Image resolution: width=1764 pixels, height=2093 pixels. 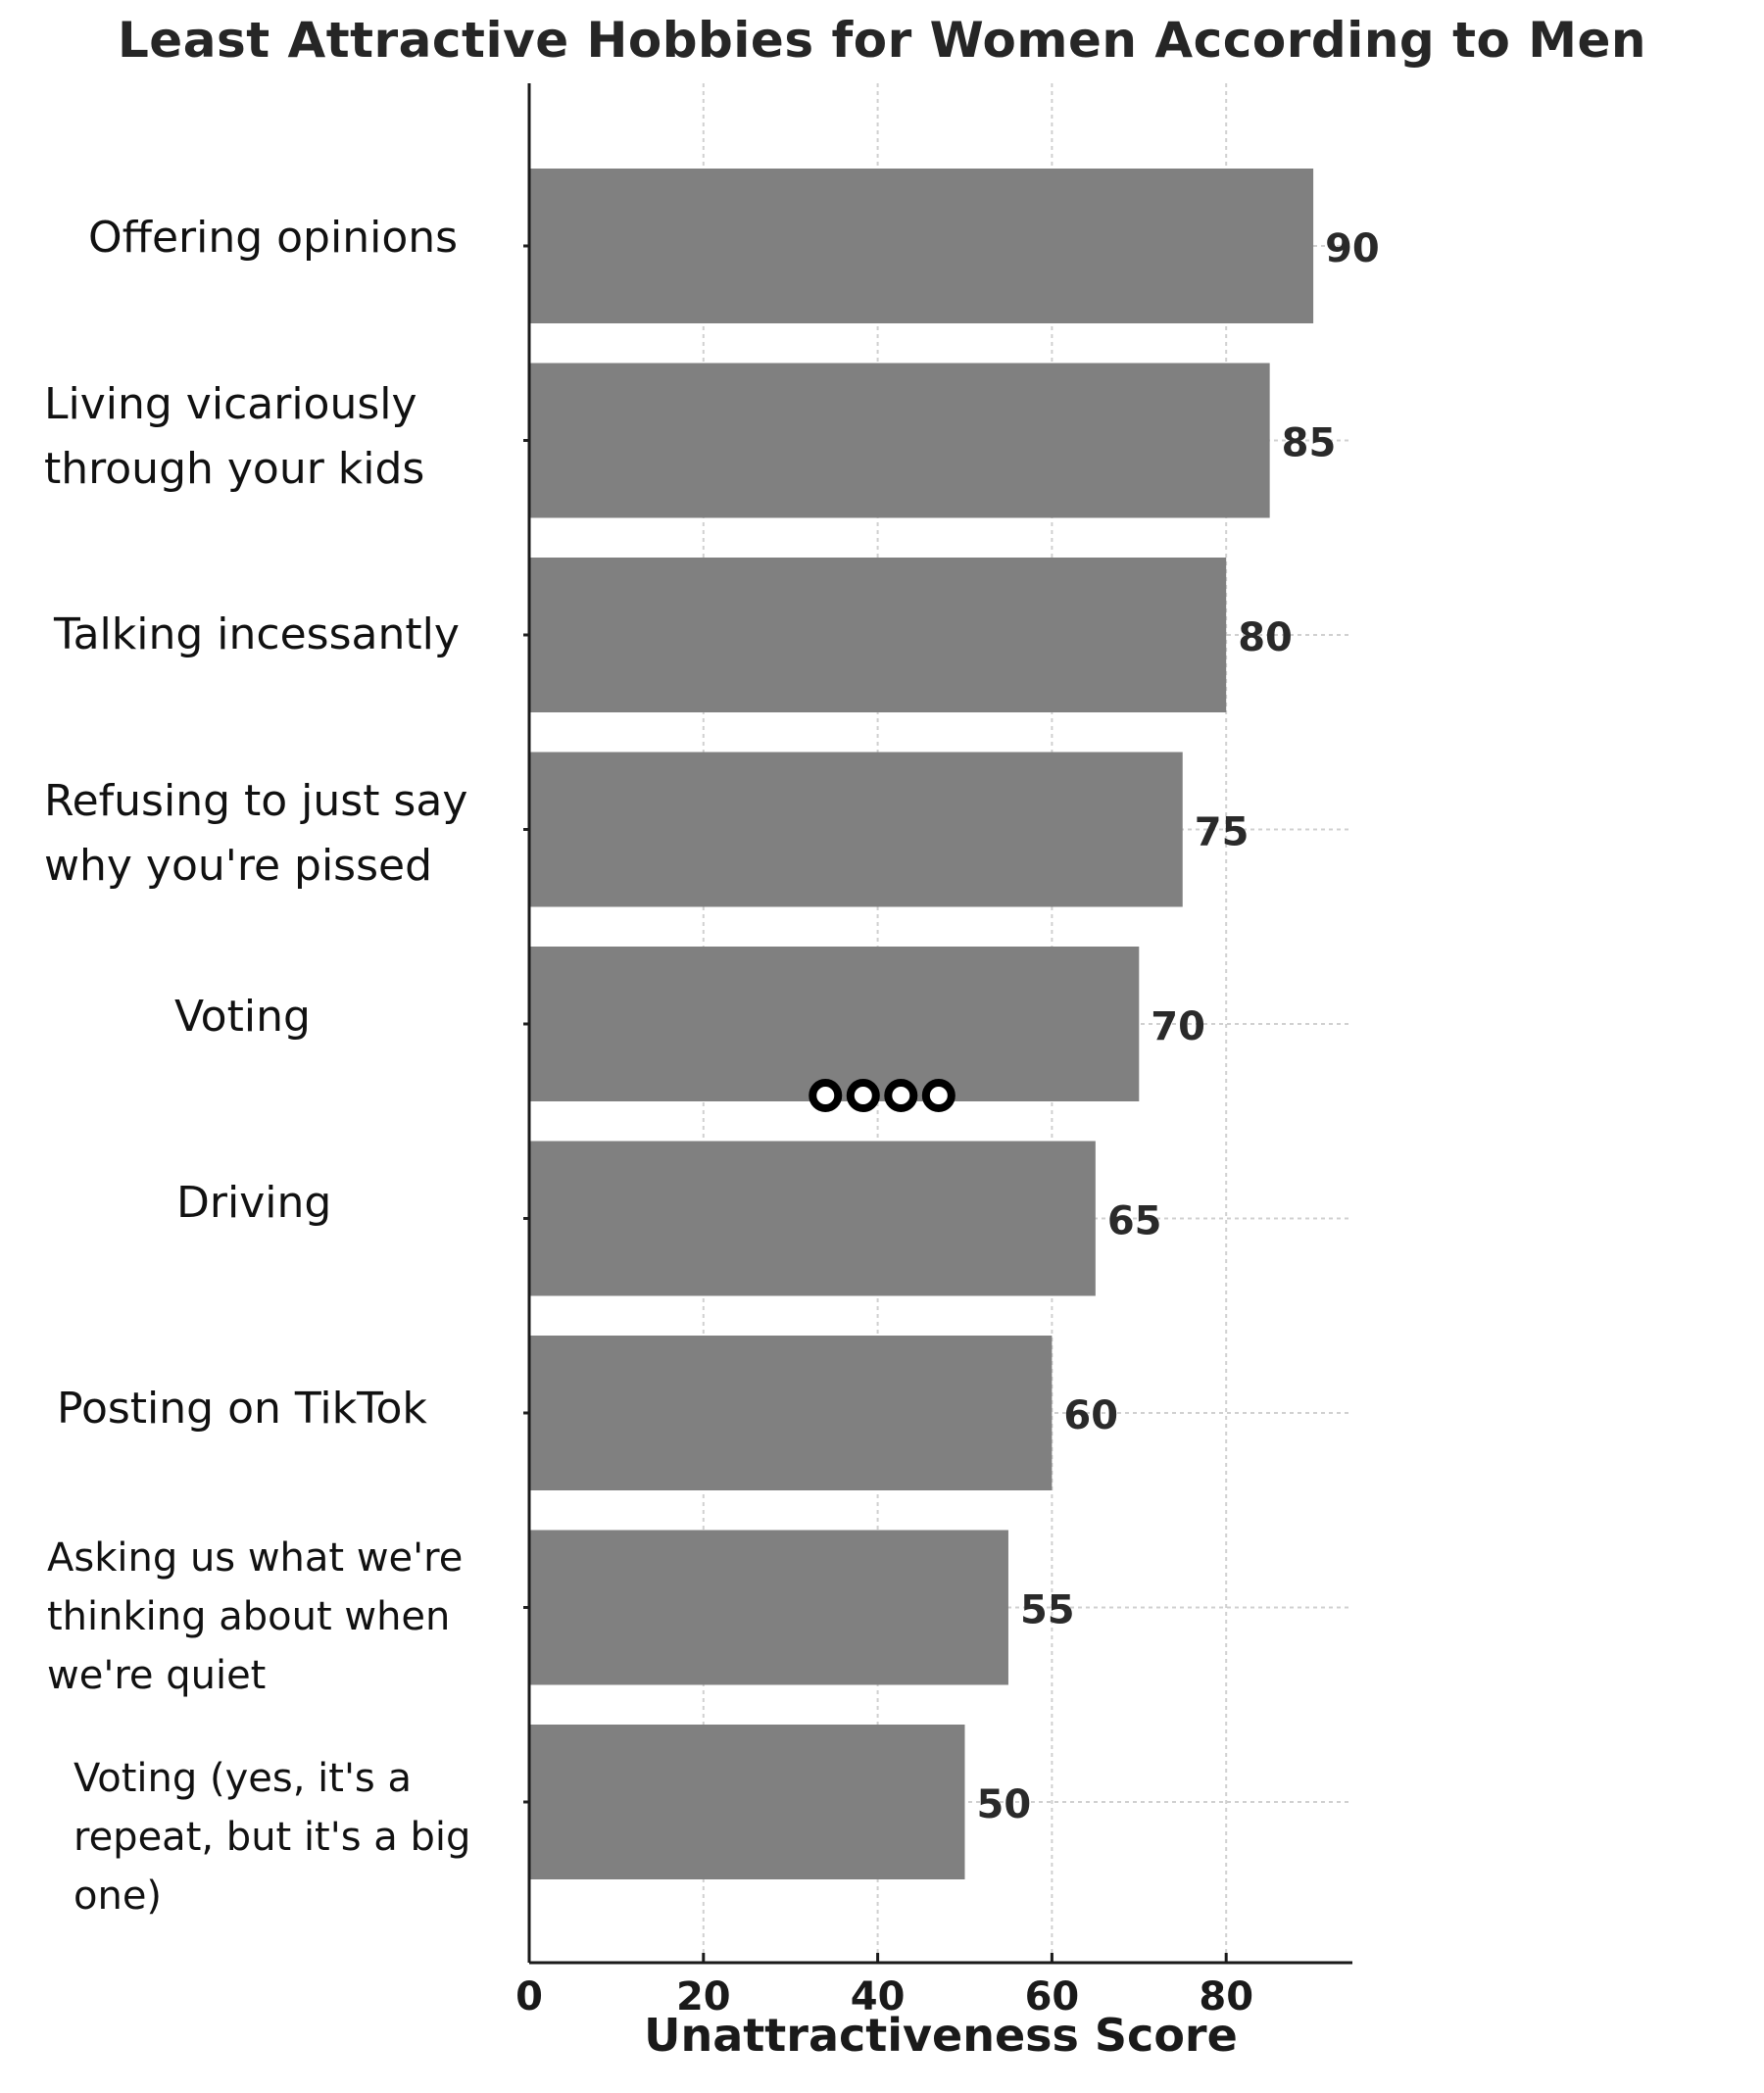 What do you see at coordinates (1222, 833) in the screenshot?
I see `bar-value-label: 75` at bounding box center [1222, 833].